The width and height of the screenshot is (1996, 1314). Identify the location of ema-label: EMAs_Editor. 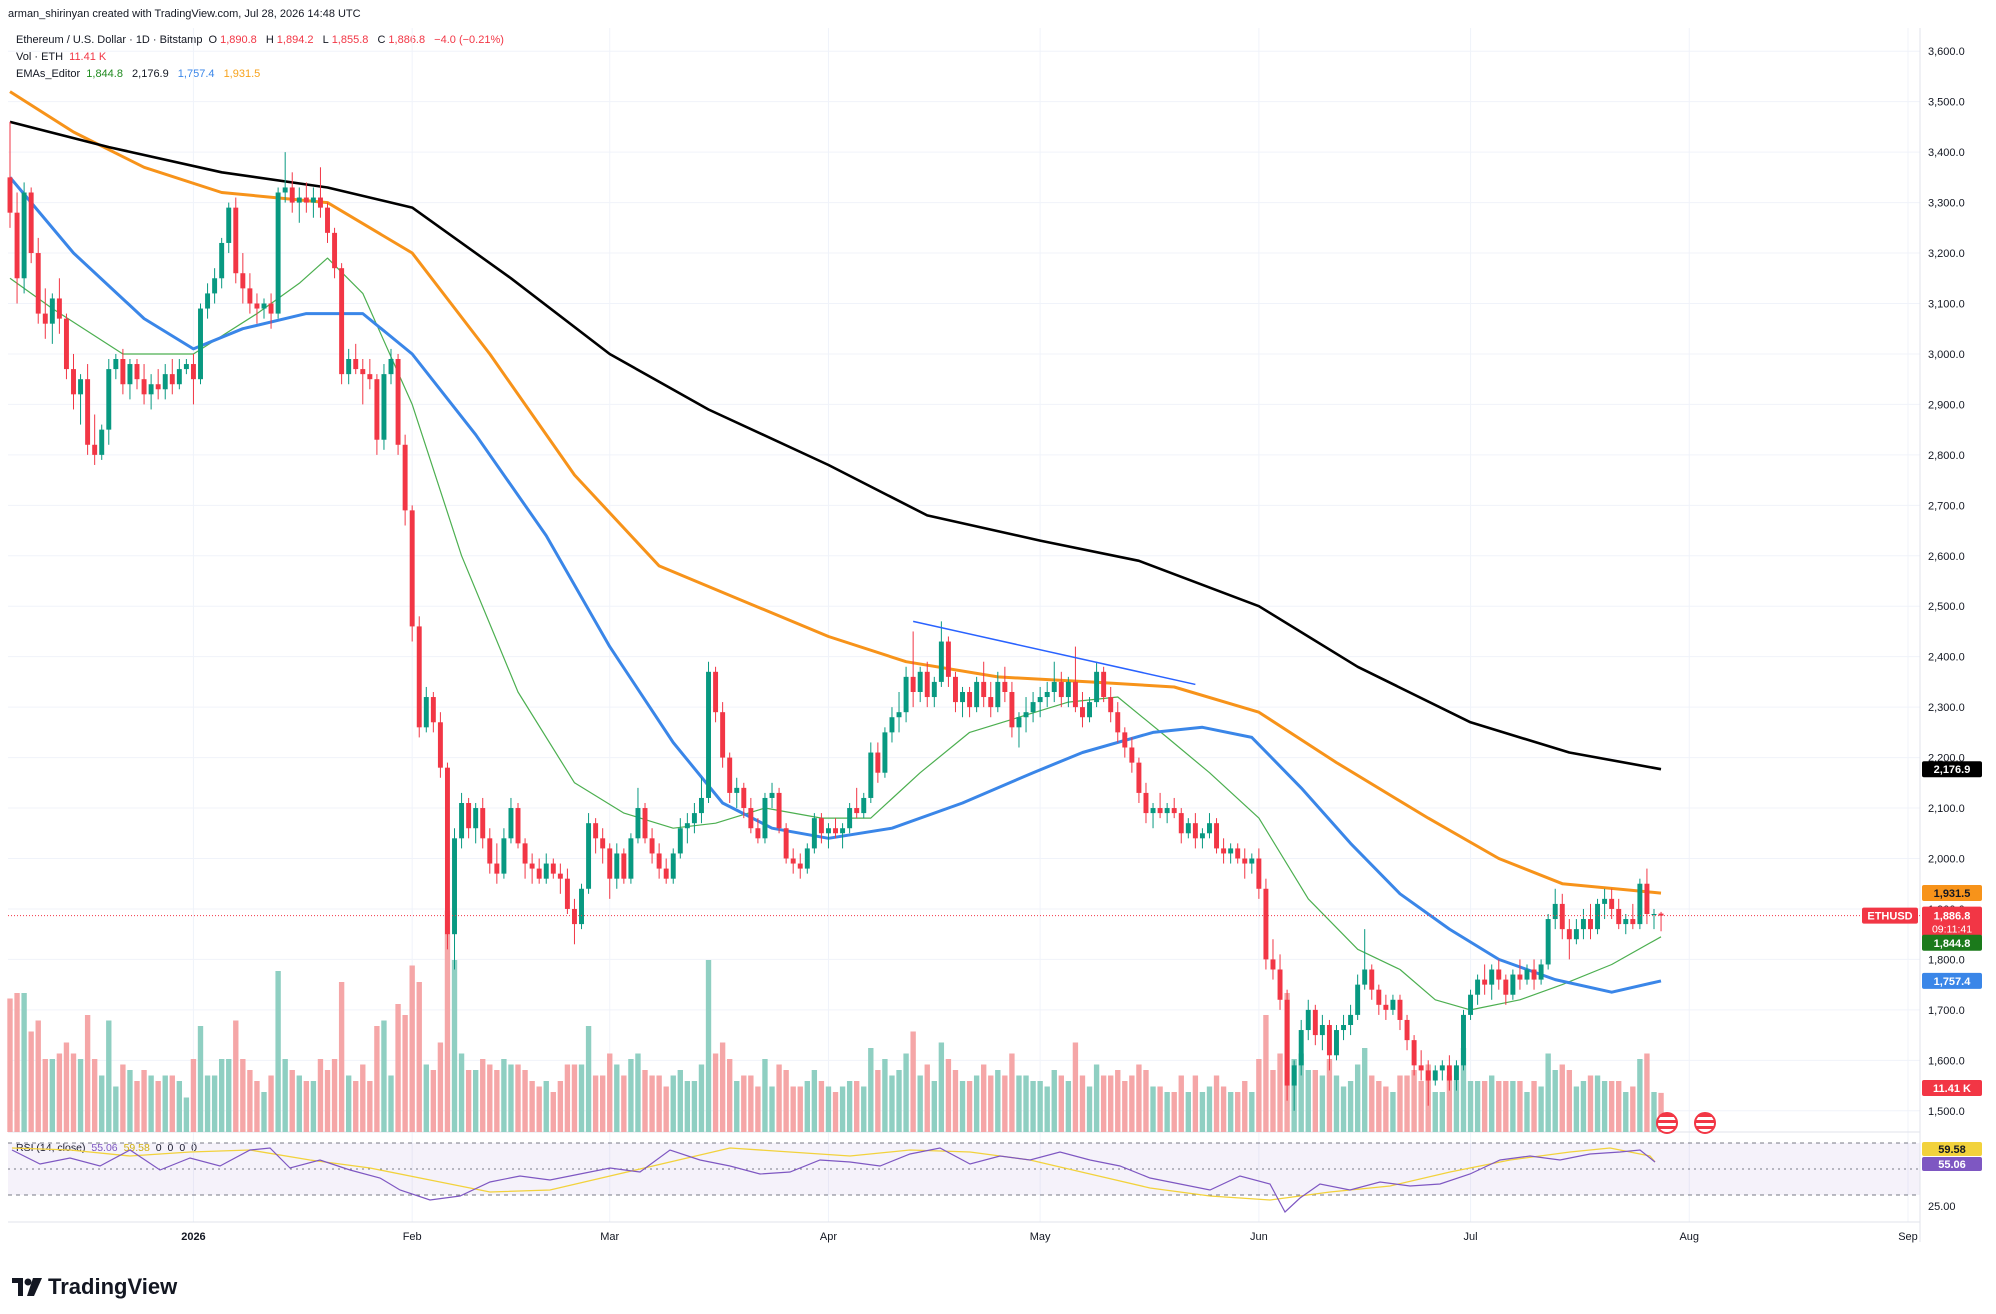
(48, 74).